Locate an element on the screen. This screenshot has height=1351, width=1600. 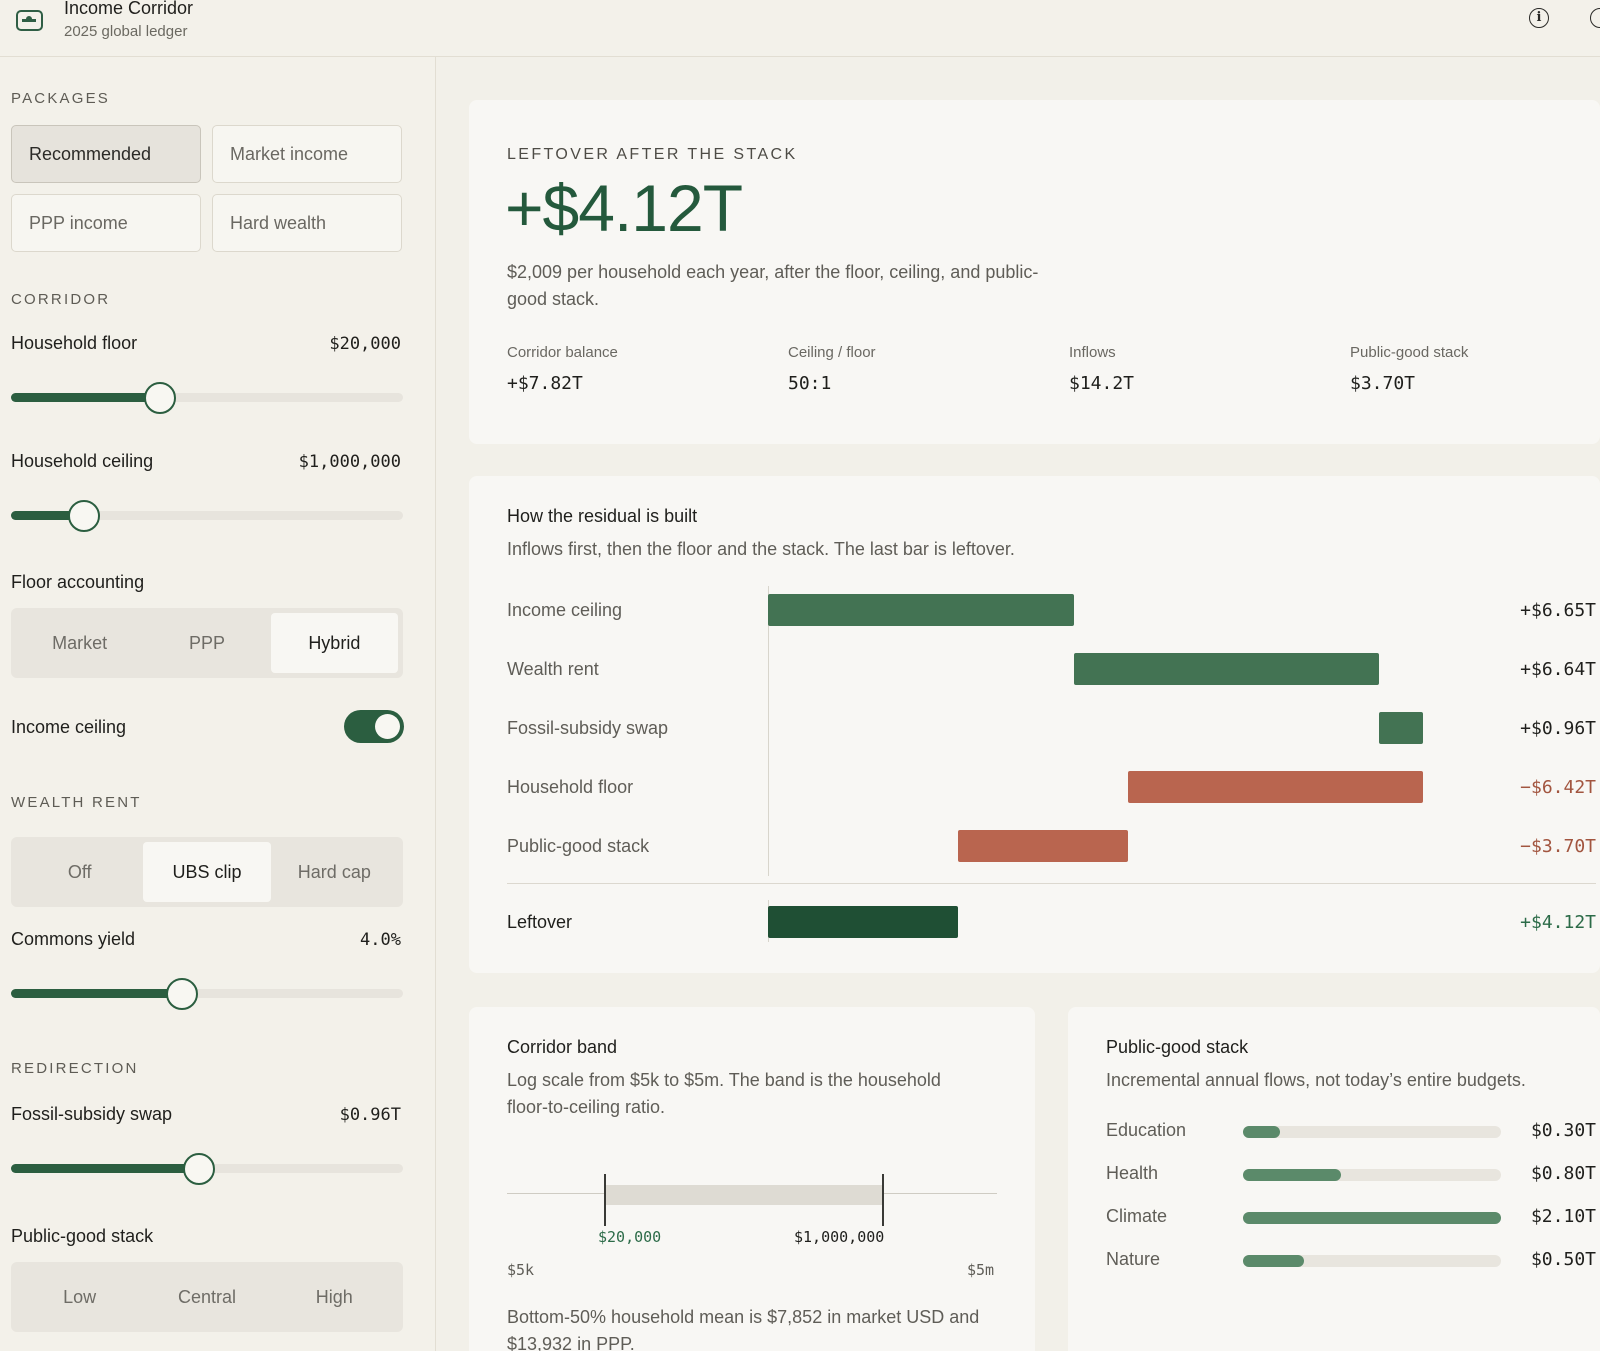
floor-accounting-ppp-option: PPP is located at coordinates (206, 643).